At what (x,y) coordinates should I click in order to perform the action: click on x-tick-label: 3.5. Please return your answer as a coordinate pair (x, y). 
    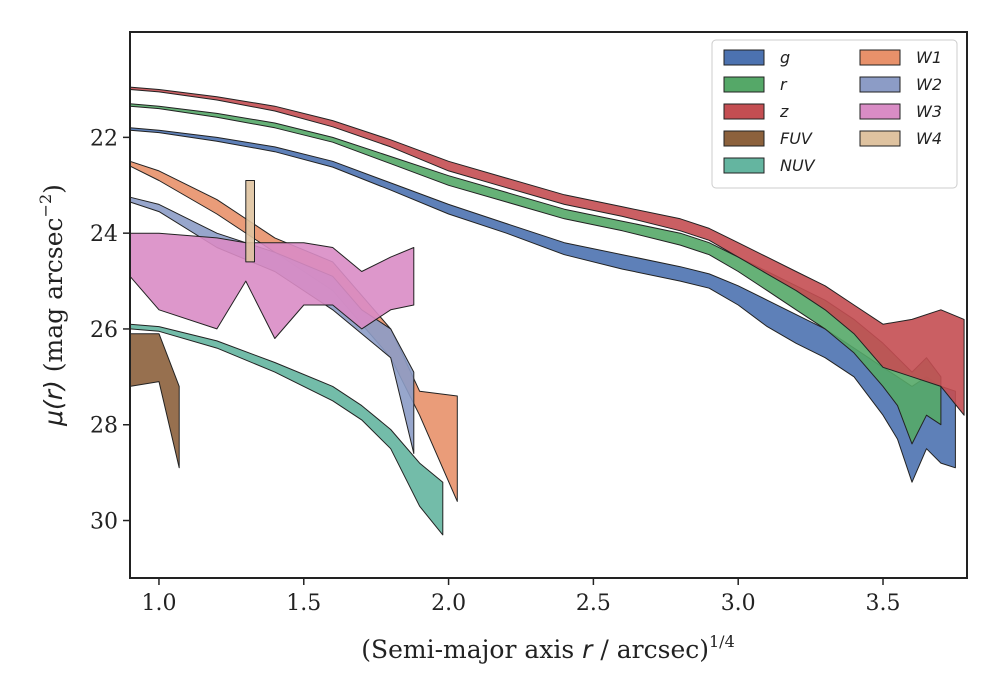
    Looking at the image, I should click on (883, 603).